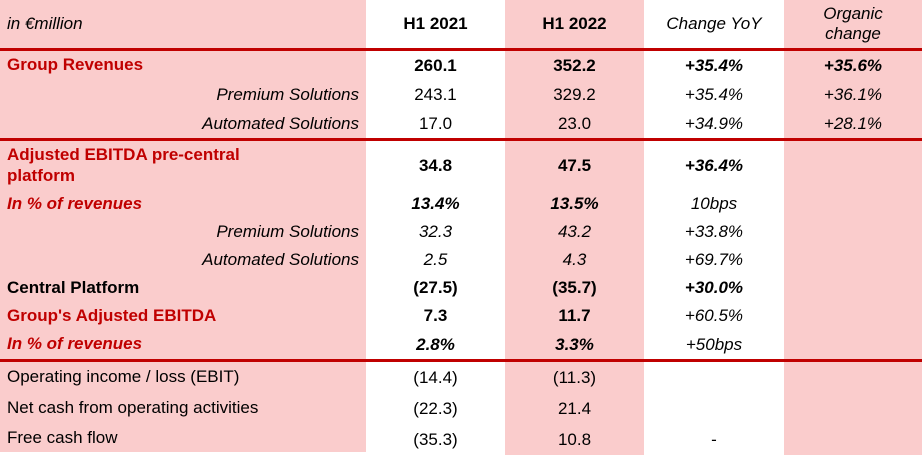 The height and width of the screenshot is (455, 922). I want to click on cell-h1-2022: 47.5, so click(574, 165).